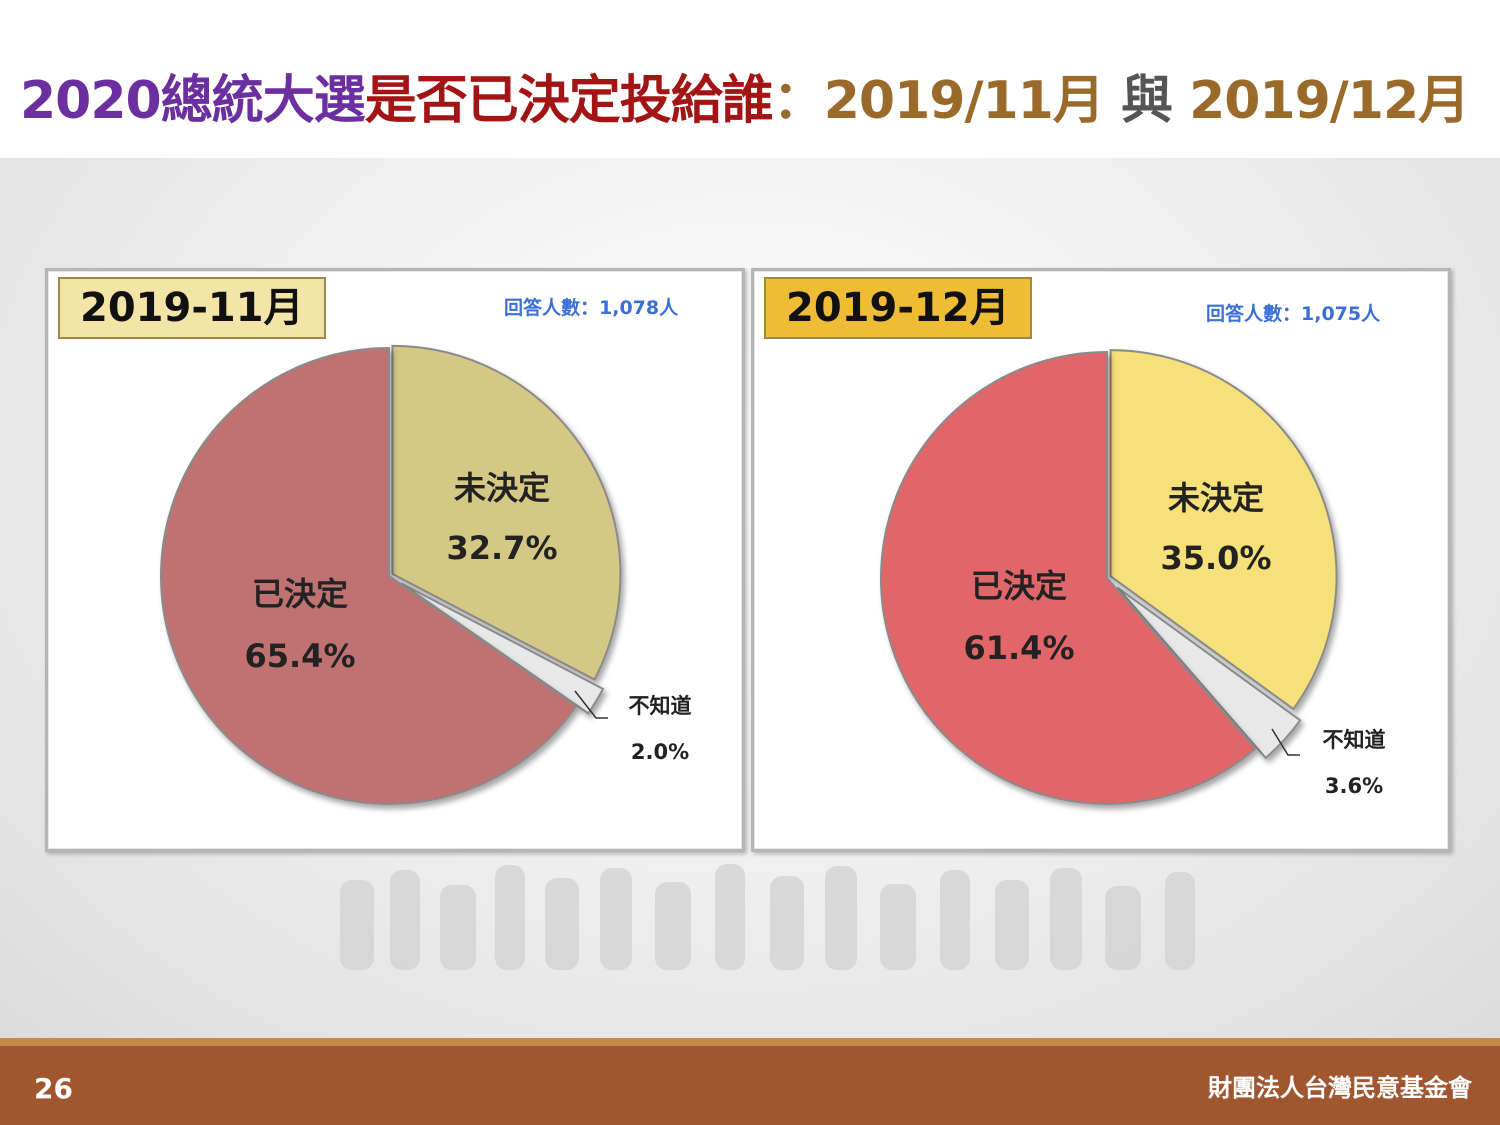 This screenshot has height=1125, width=1500. I want to click on slice-value-label: 32.7%, so click(501, 548).